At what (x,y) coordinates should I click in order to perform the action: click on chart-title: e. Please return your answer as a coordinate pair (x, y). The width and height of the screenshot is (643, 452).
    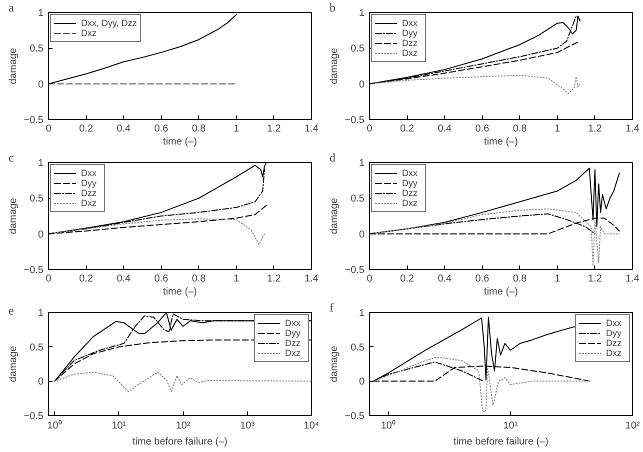
    Looking at the image, I should click on (11, 311).